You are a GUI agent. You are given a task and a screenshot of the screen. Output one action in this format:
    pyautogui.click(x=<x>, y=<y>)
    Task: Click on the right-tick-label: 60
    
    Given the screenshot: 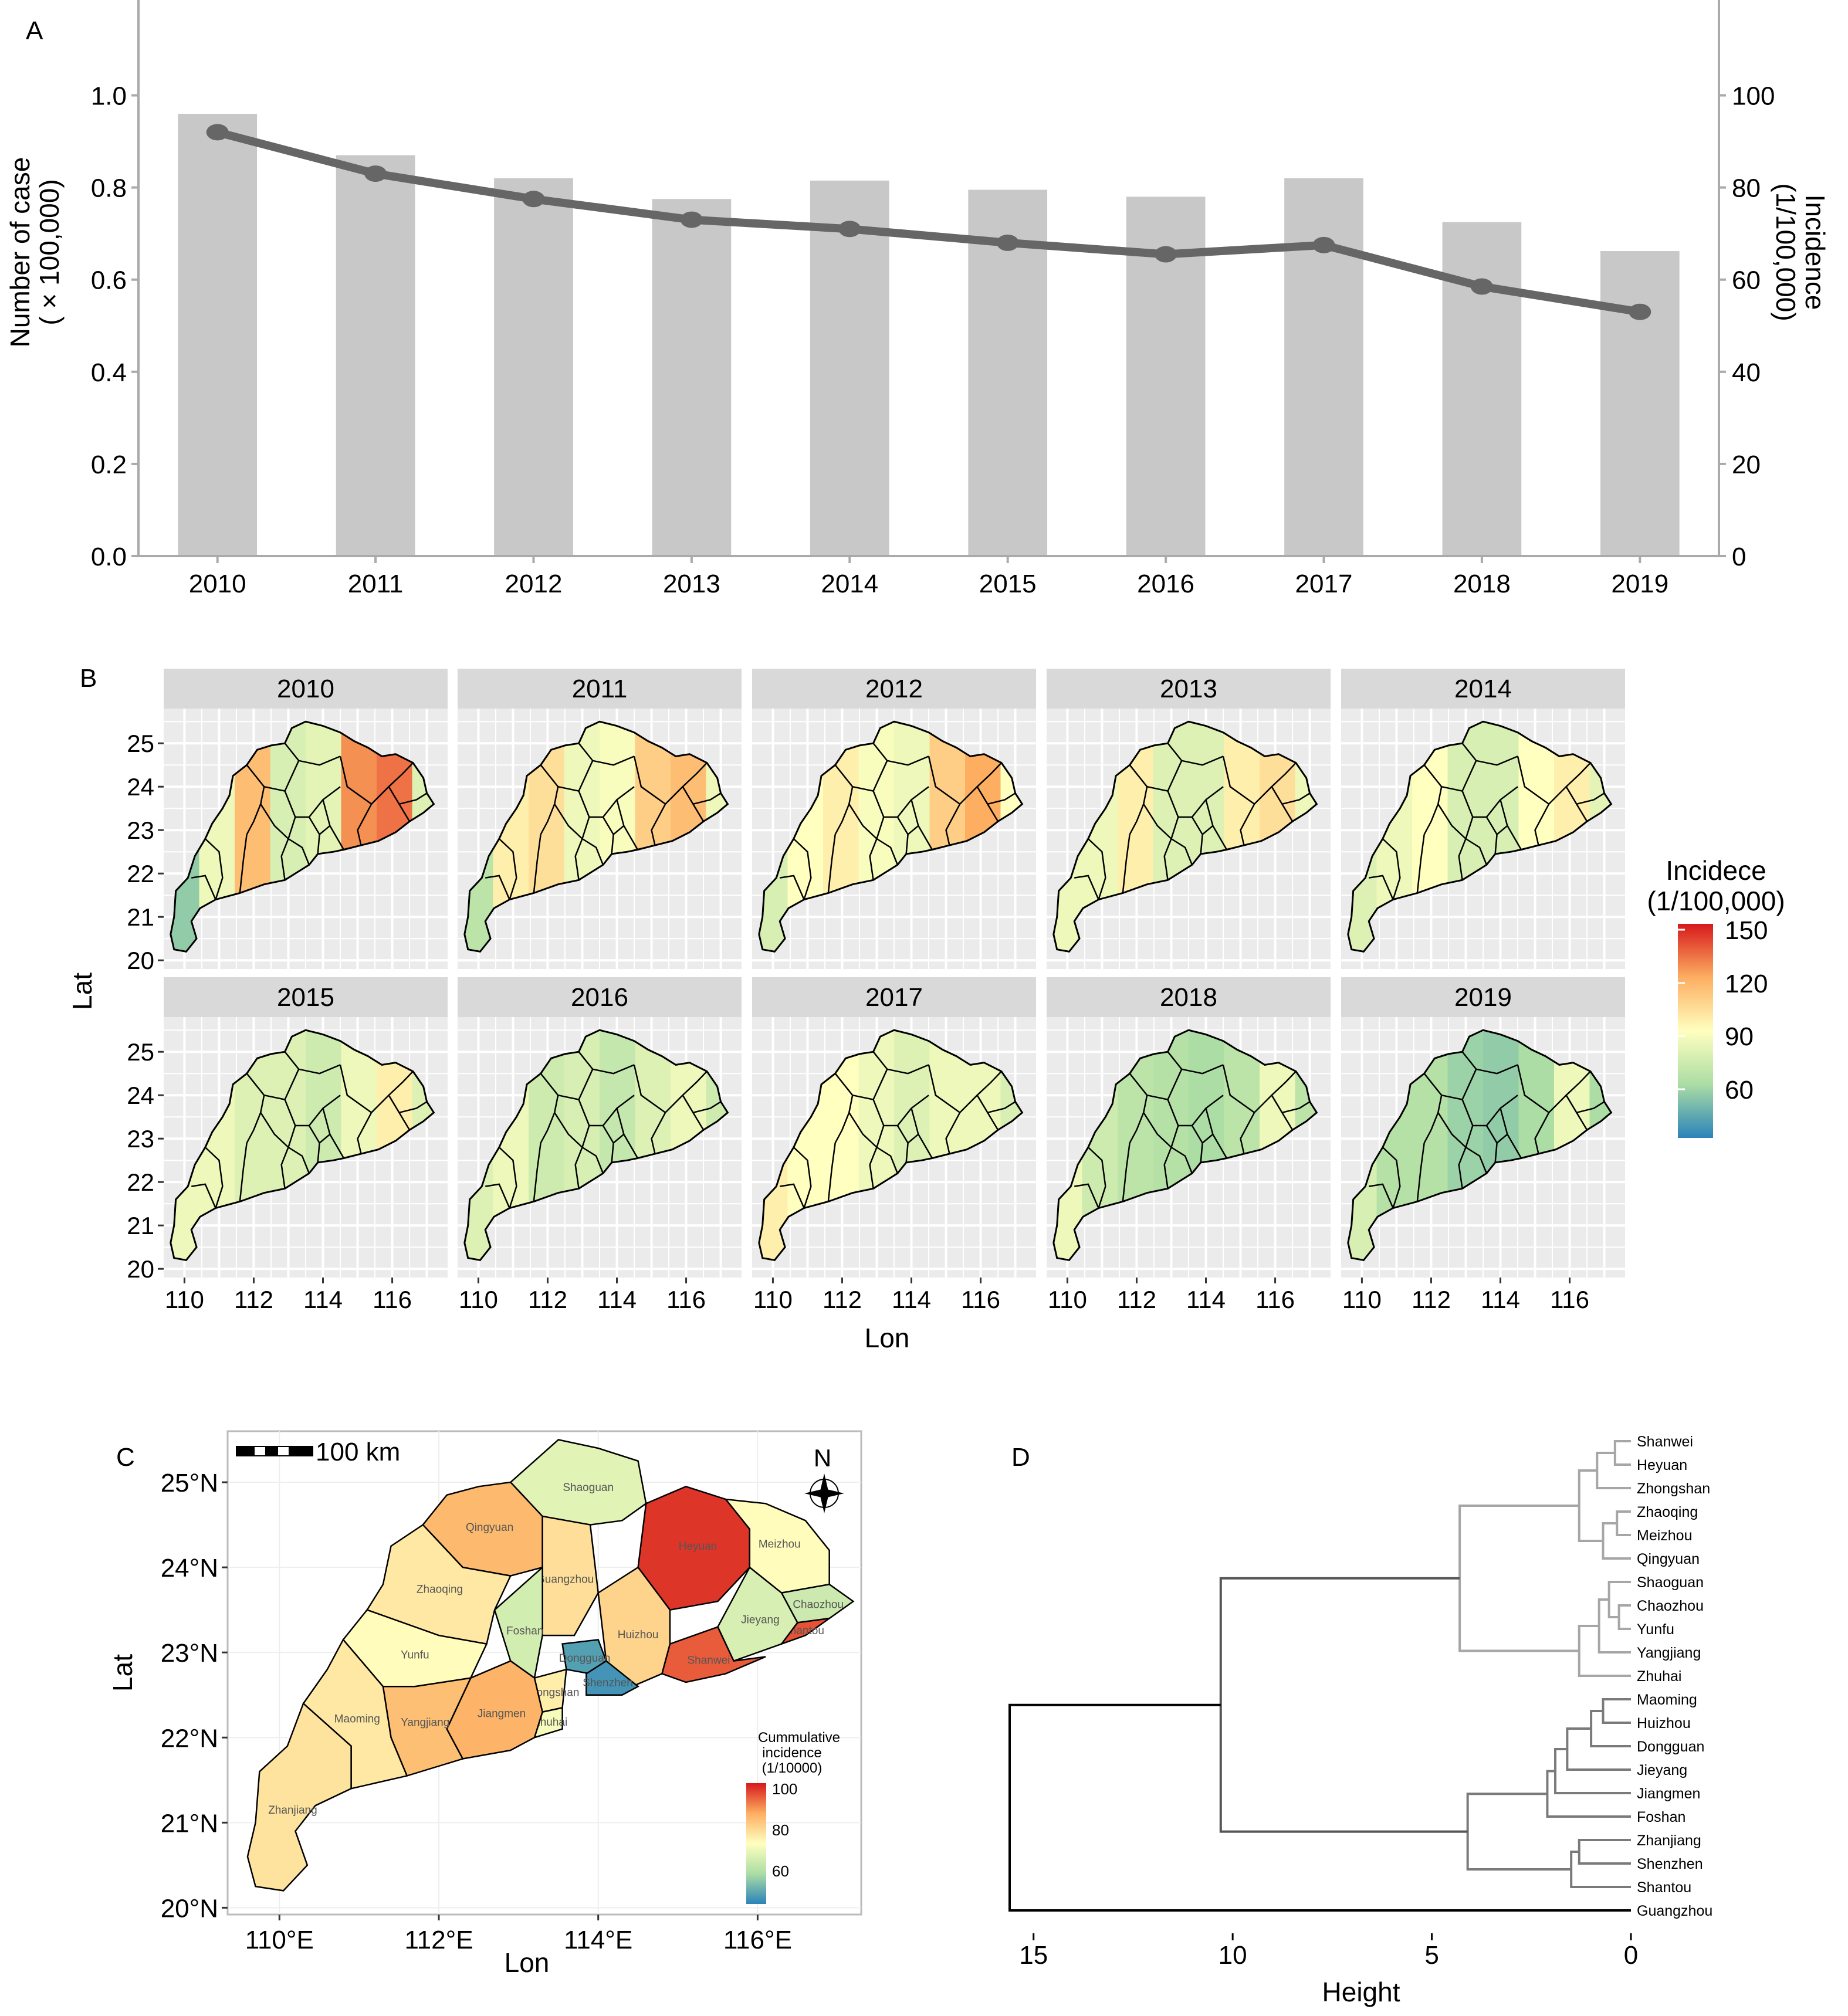 What is the action you would take?
    pyautogui.click(x=1746, y=280)
    